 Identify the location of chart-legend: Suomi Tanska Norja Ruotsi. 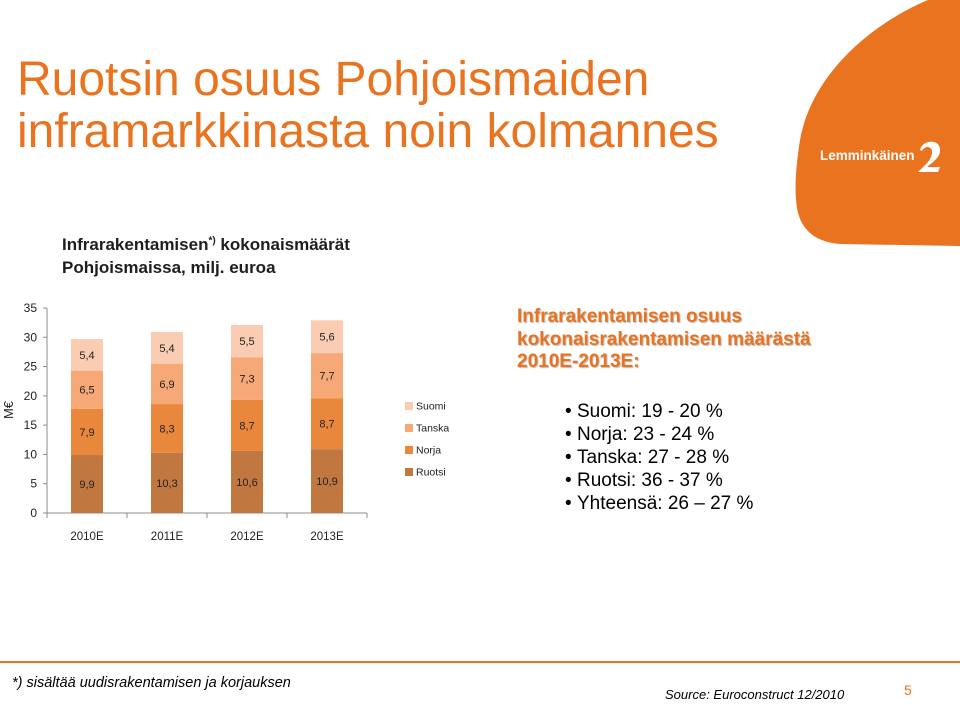
(427, 440).